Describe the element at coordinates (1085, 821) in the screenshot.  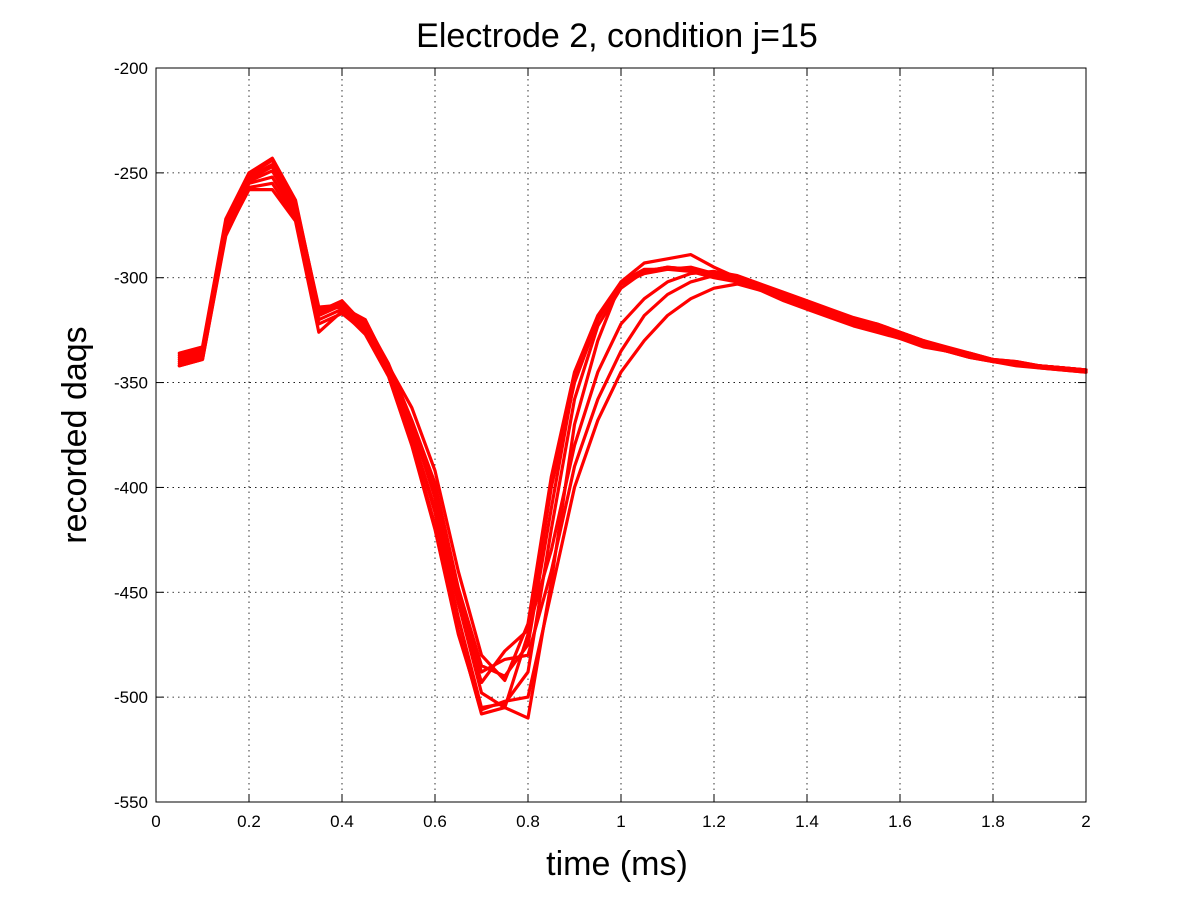
I see `x-tick-label: 2` at that location.